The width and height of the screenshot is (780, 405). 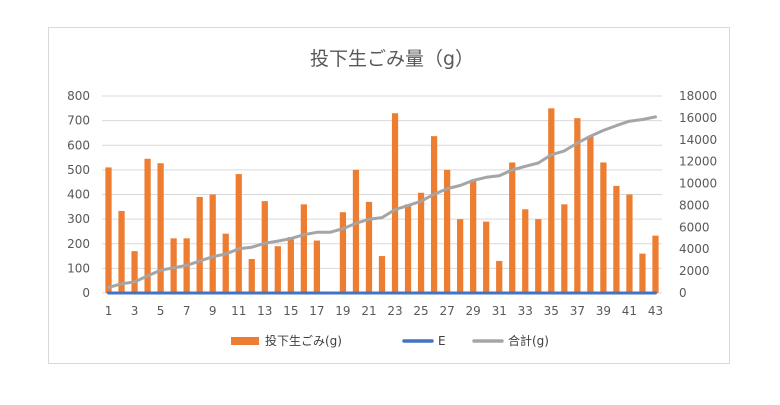 I want to click on x-tick-label: 33, so click(x=525, y=311).